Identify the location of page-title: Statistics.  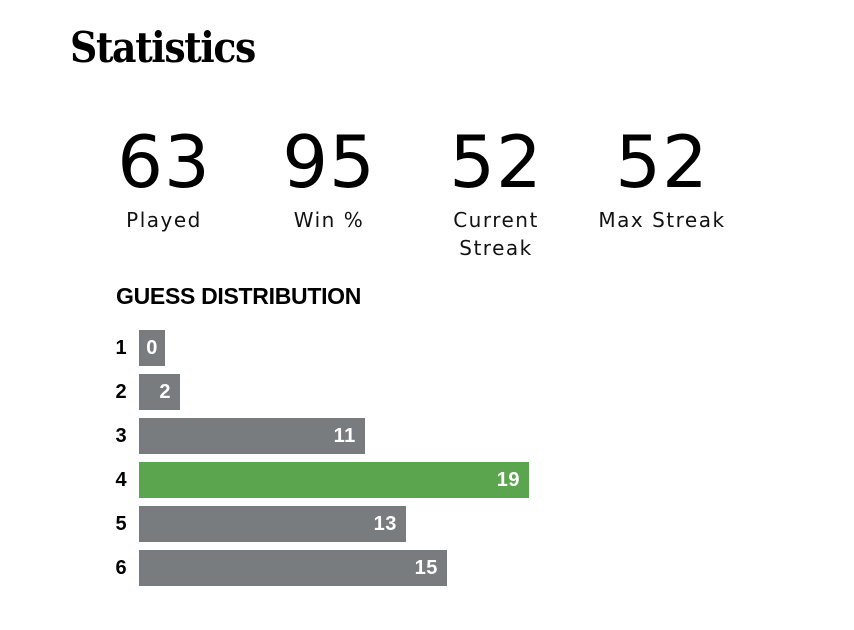
(163, 47).